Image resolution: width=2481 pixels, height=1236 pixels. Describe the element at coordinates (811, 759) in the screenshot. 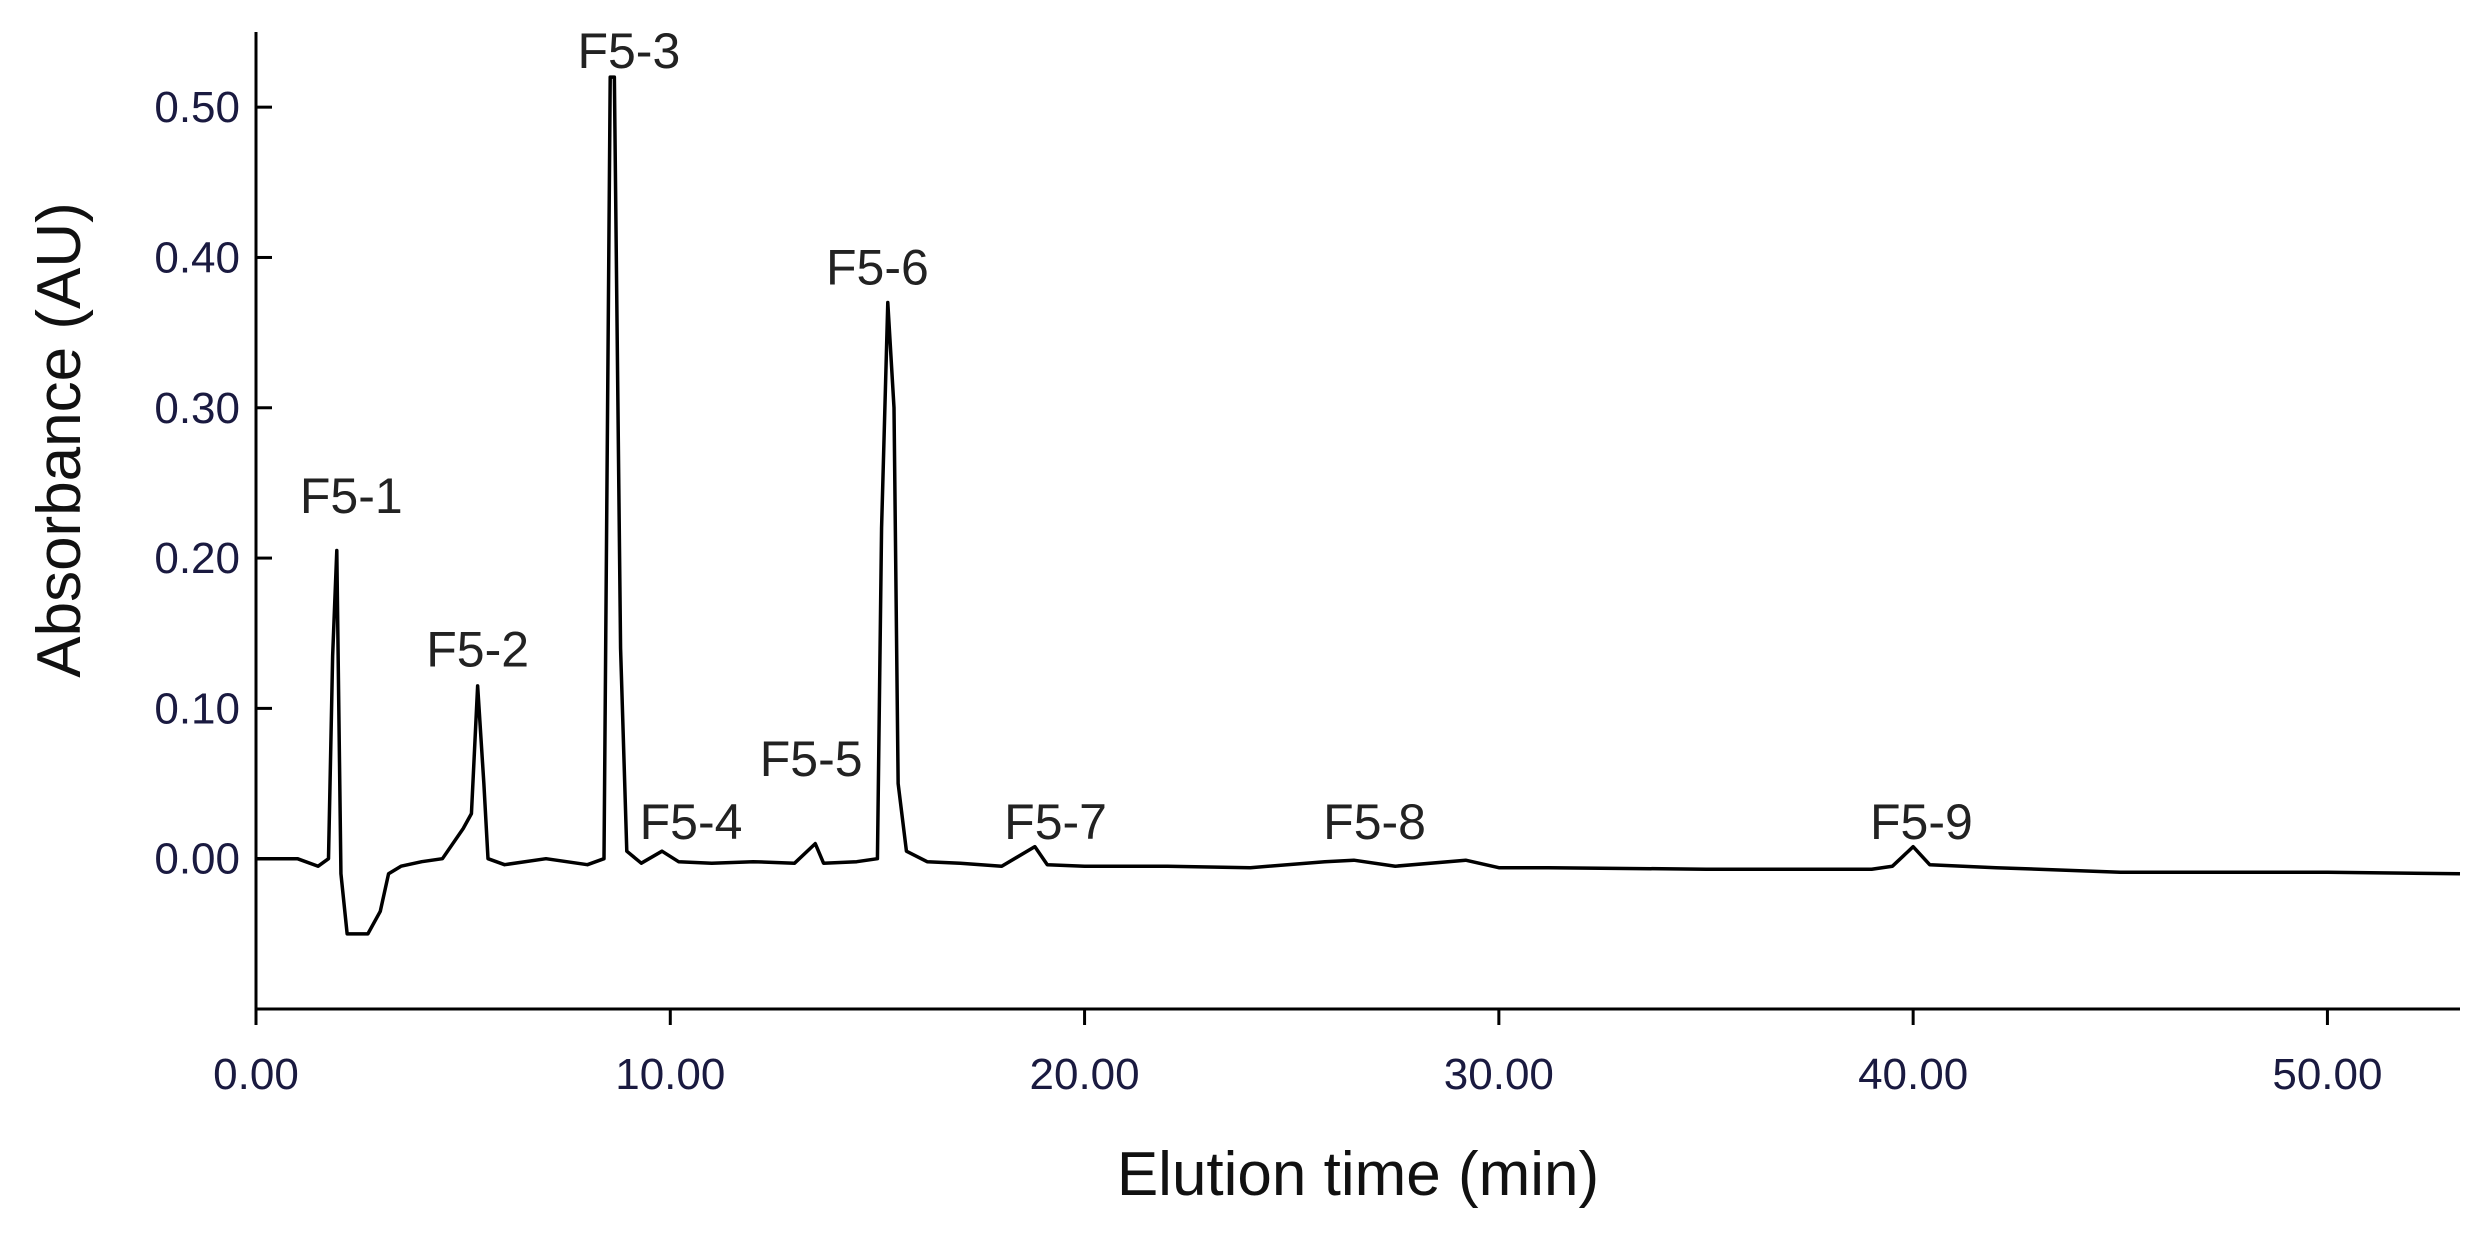

I see `peak-label: F5-5` at that location.